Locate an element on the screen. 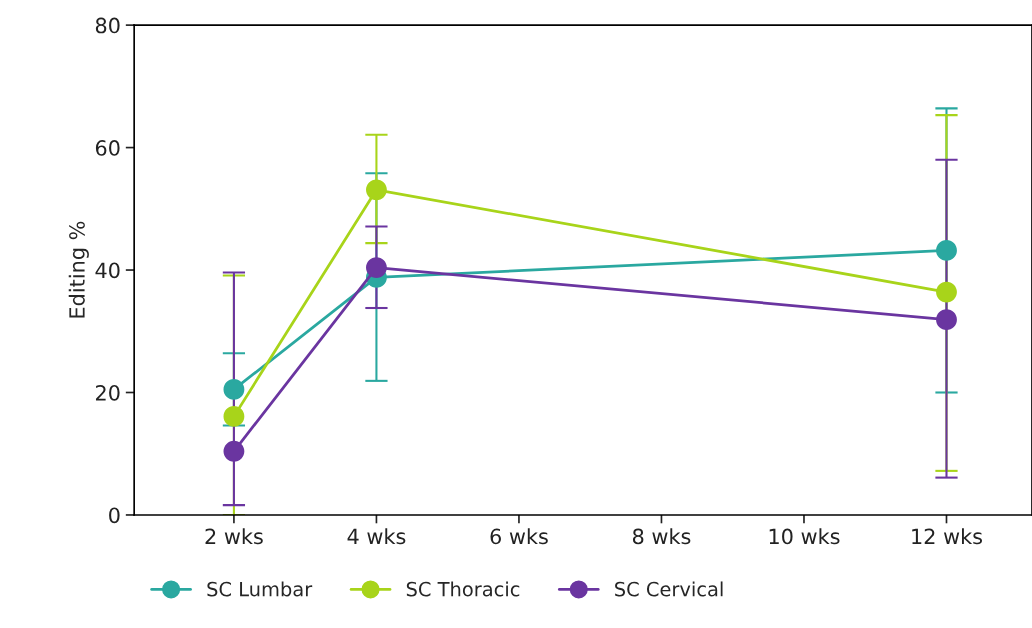 Image resolution: width=1032 pixels, height=628 pixels. y-tick-label: 80 is located at coordinates (107, 25).